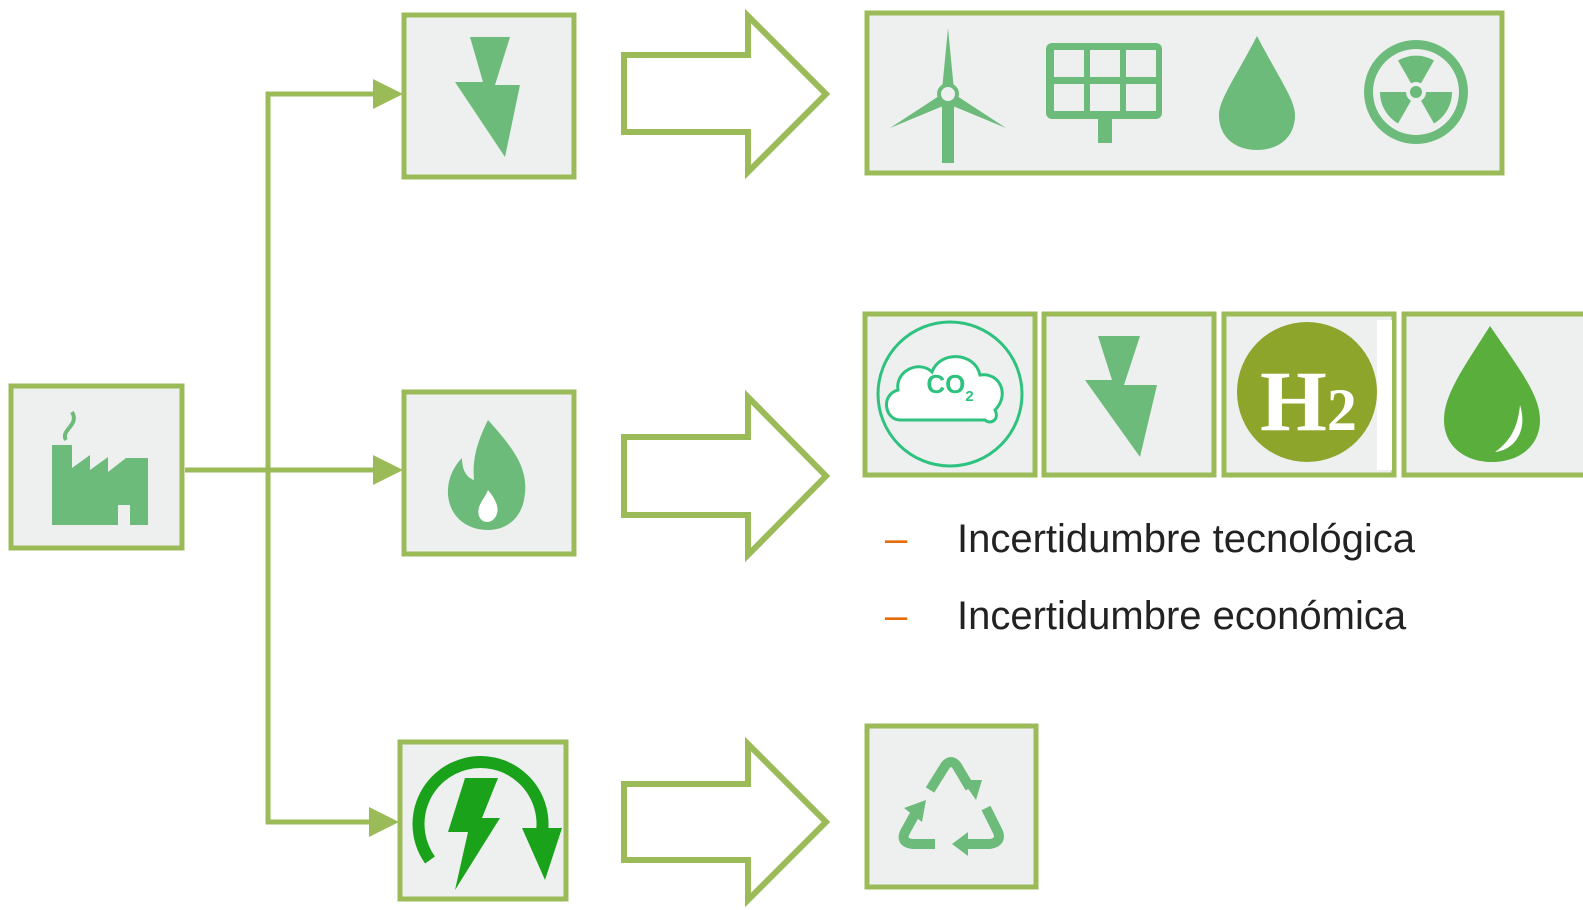 The height and width of the screenshot is (910, 1583). I want to click on recycle-box, so click(951, 806).